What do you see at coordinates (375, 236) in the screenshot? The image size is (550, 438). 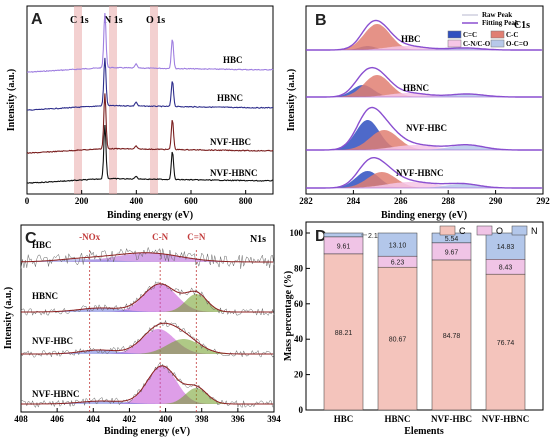 I see `d-bar-label-outside: 2.18` at bounding box center [375, 236].